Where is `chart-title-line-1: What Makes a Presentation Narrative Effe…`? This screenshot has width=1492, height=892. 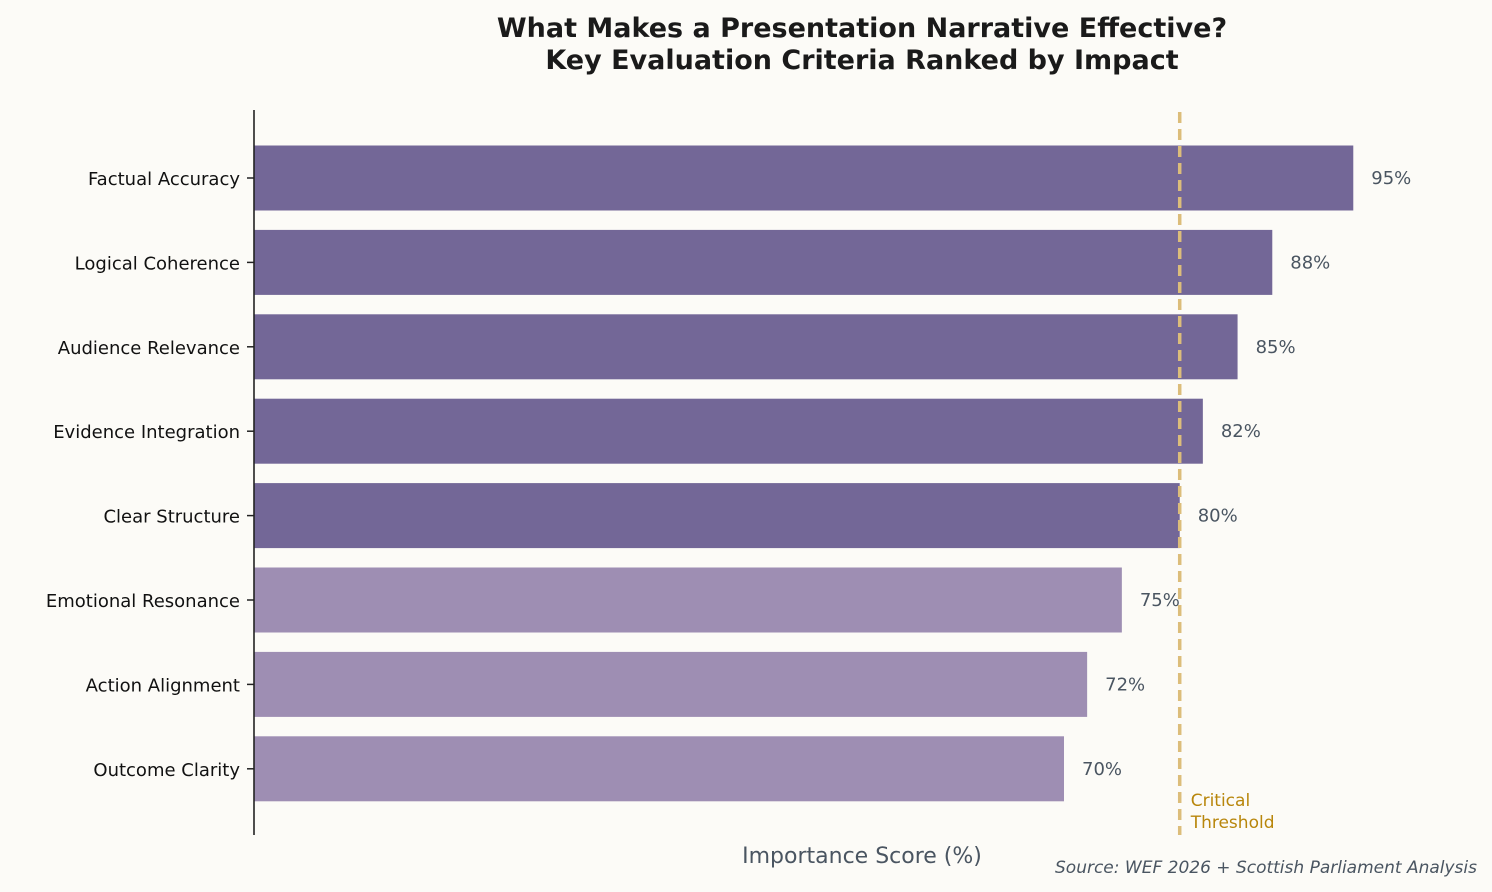 chart-title-line-1: What Makes a Presentation Narrative Effe… is located at coordinates (862, 28).